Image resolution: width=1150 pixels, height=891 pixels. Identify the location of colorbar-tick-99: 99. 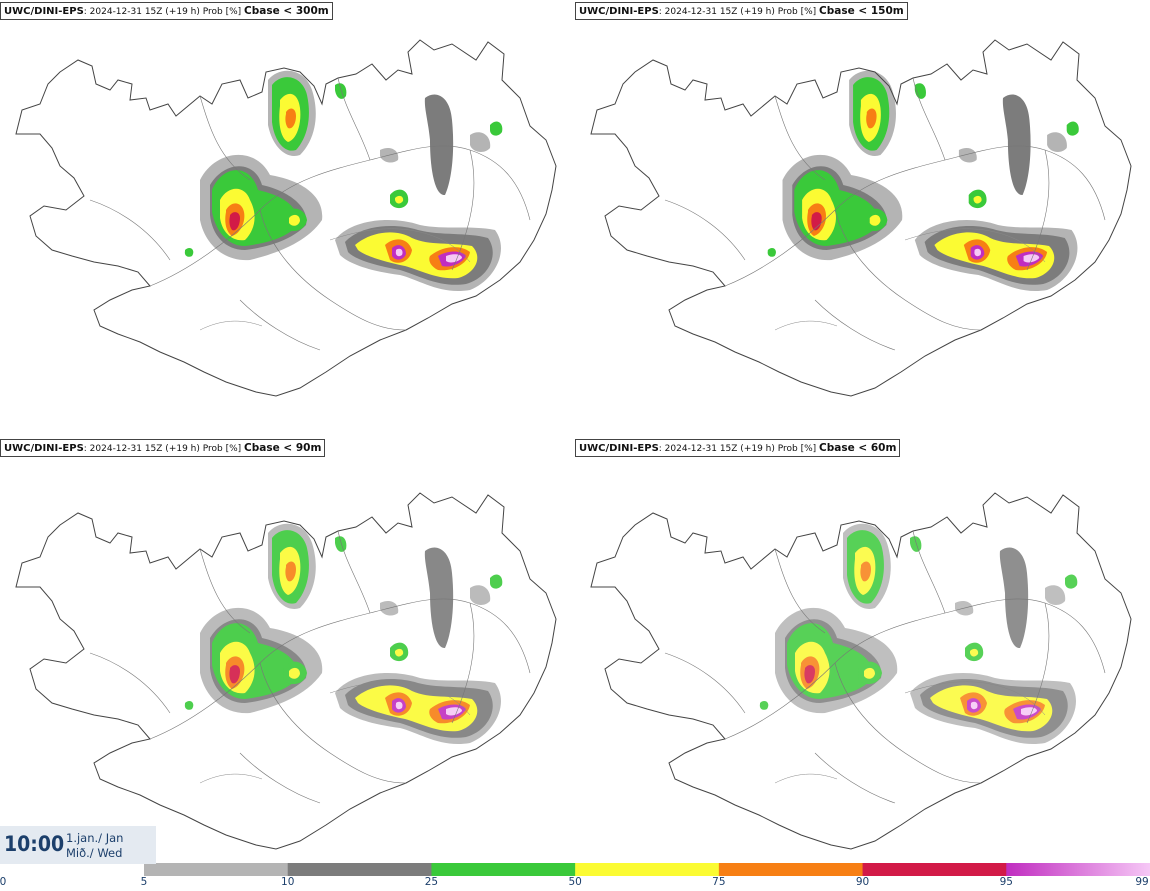
(1142, 882).